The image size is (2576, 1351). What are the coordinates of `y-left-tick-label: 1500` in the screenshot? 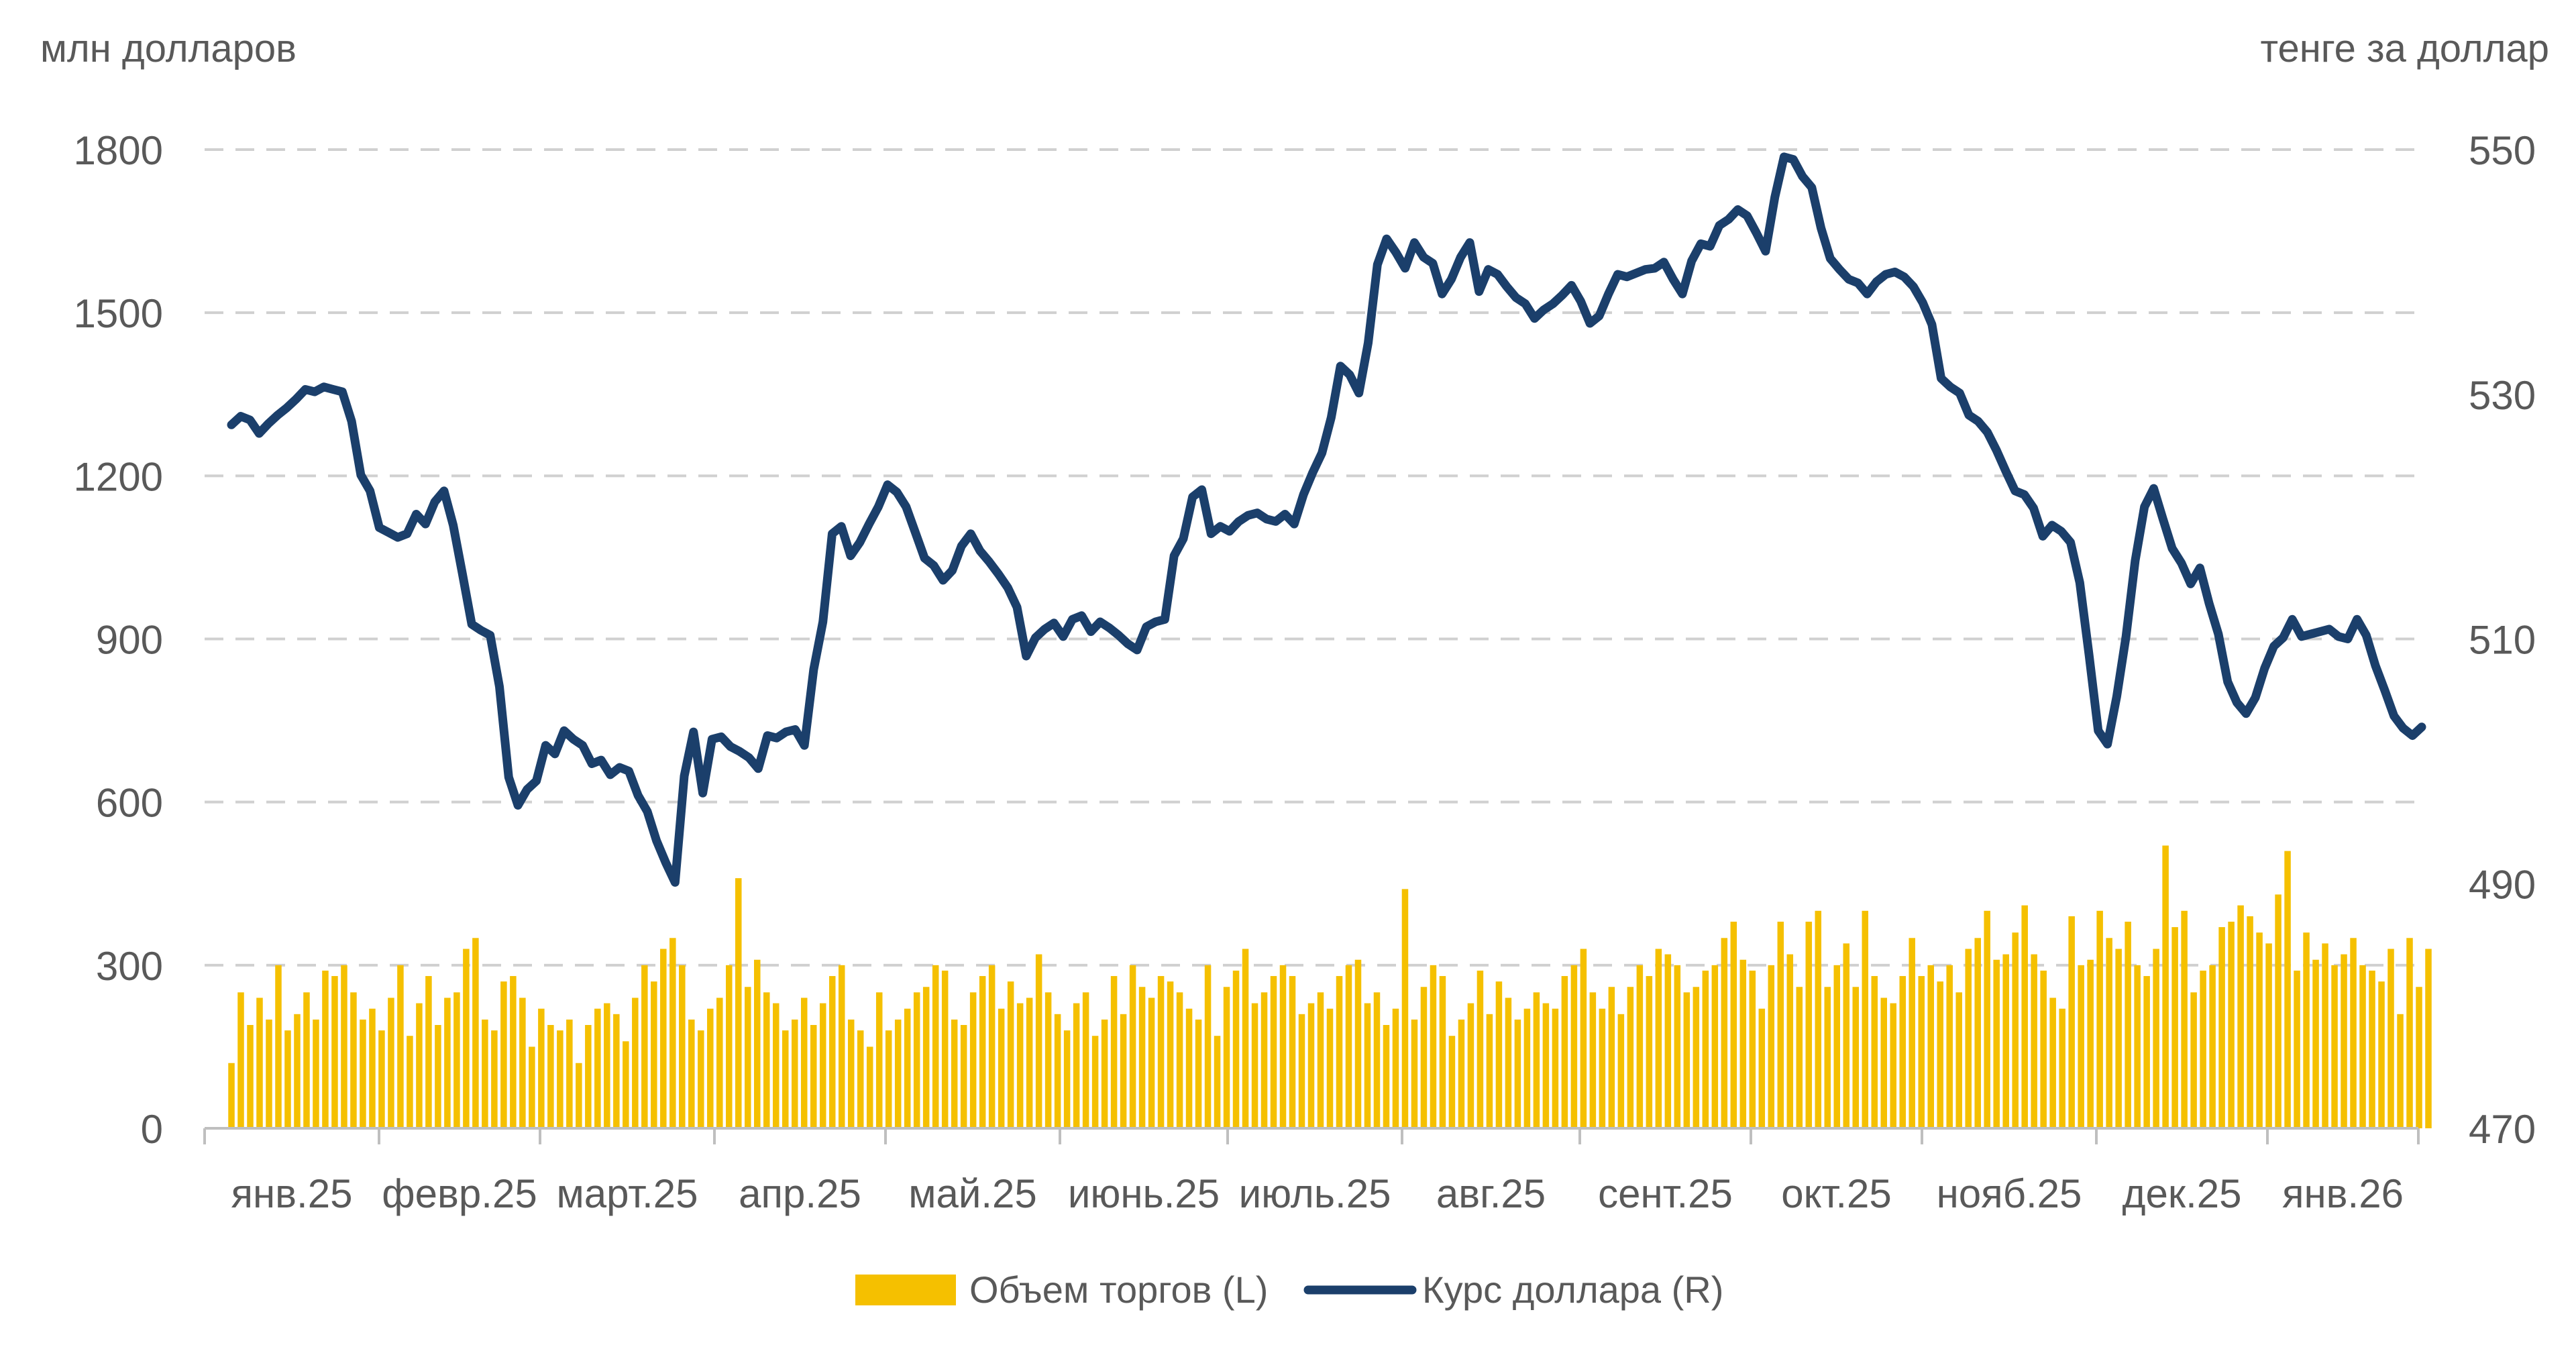 It's located at (118, 313).